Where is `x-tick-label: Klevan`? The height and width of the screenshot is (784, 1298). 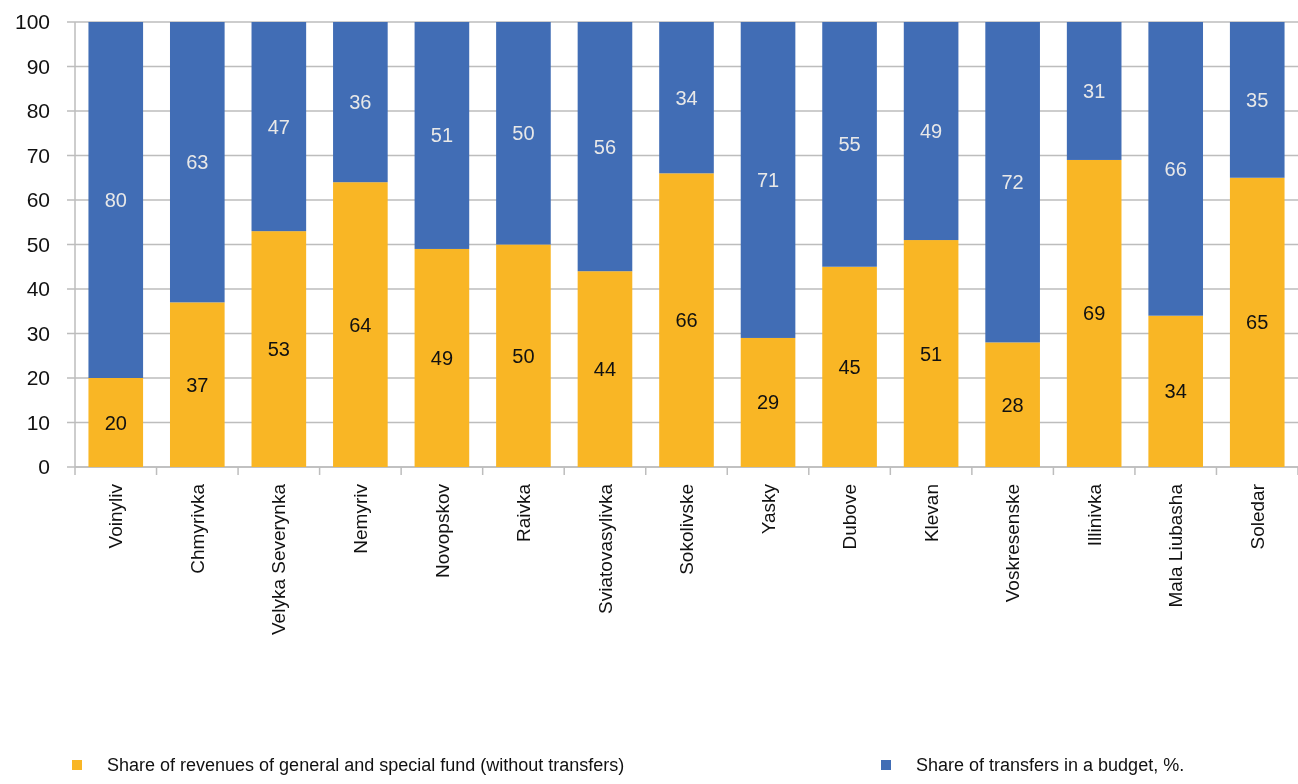
x-tick-label: Klevan is located at coordinates (931, 513).